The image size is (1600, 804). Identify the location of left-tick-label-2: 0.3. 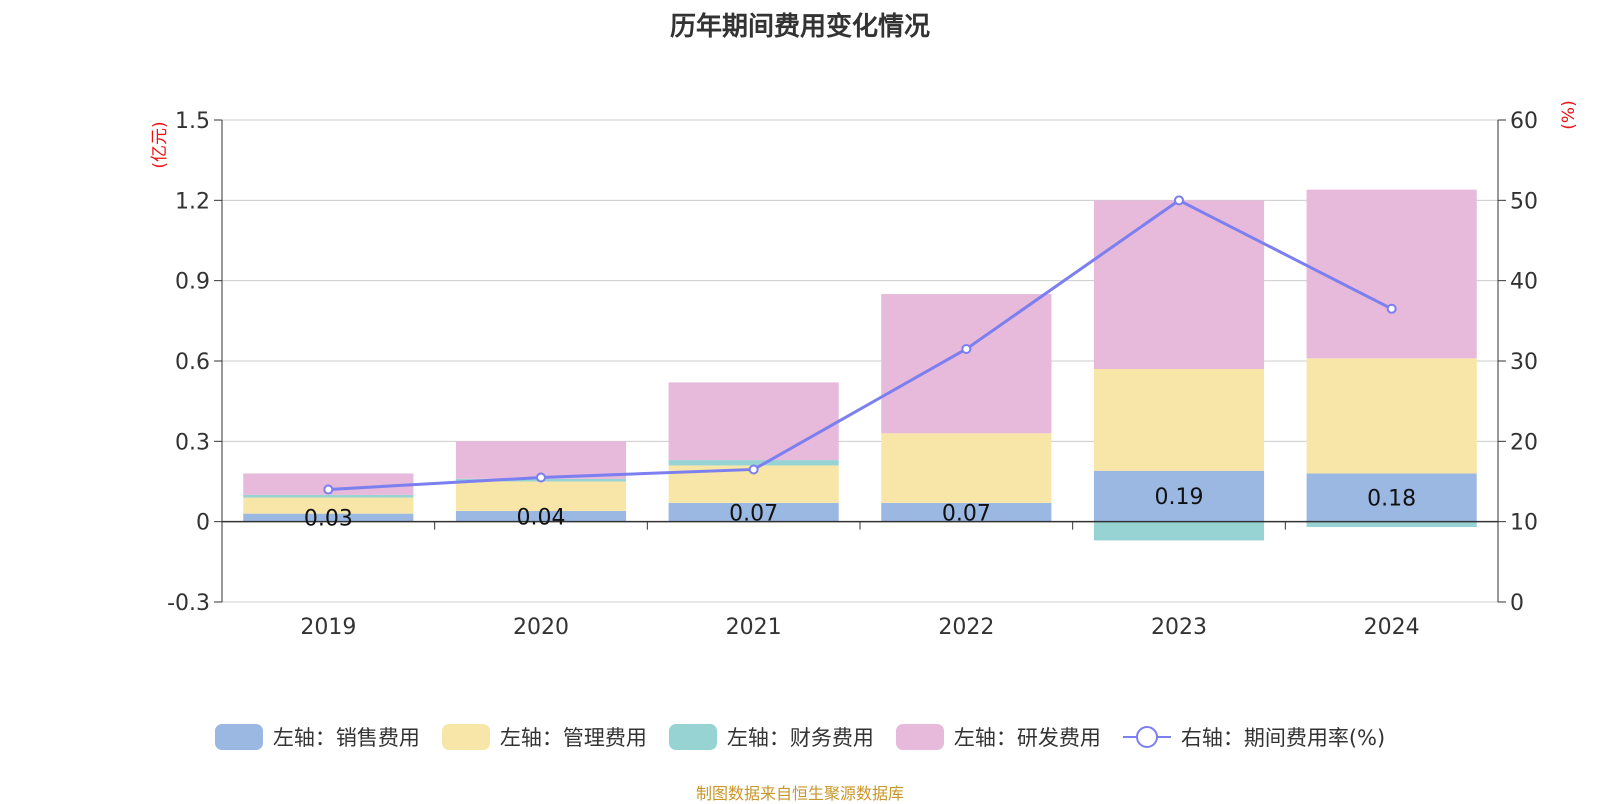
(192, 442).